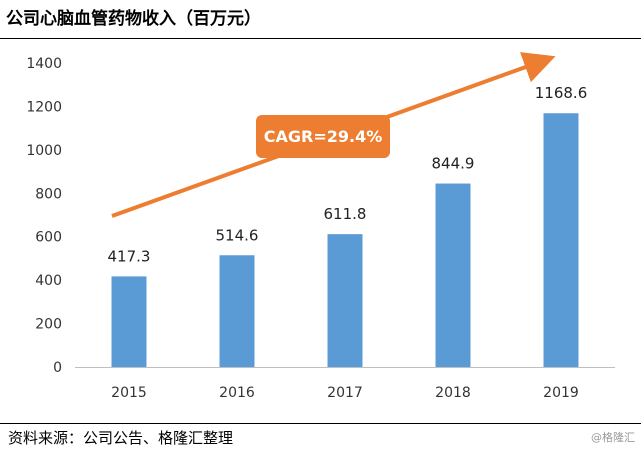 The height and width of the screenshot is (457, 641). What do you see at coordinates (320, 423) in the screenshot?
I see `footer-divider` at bounding box center [320, 423].